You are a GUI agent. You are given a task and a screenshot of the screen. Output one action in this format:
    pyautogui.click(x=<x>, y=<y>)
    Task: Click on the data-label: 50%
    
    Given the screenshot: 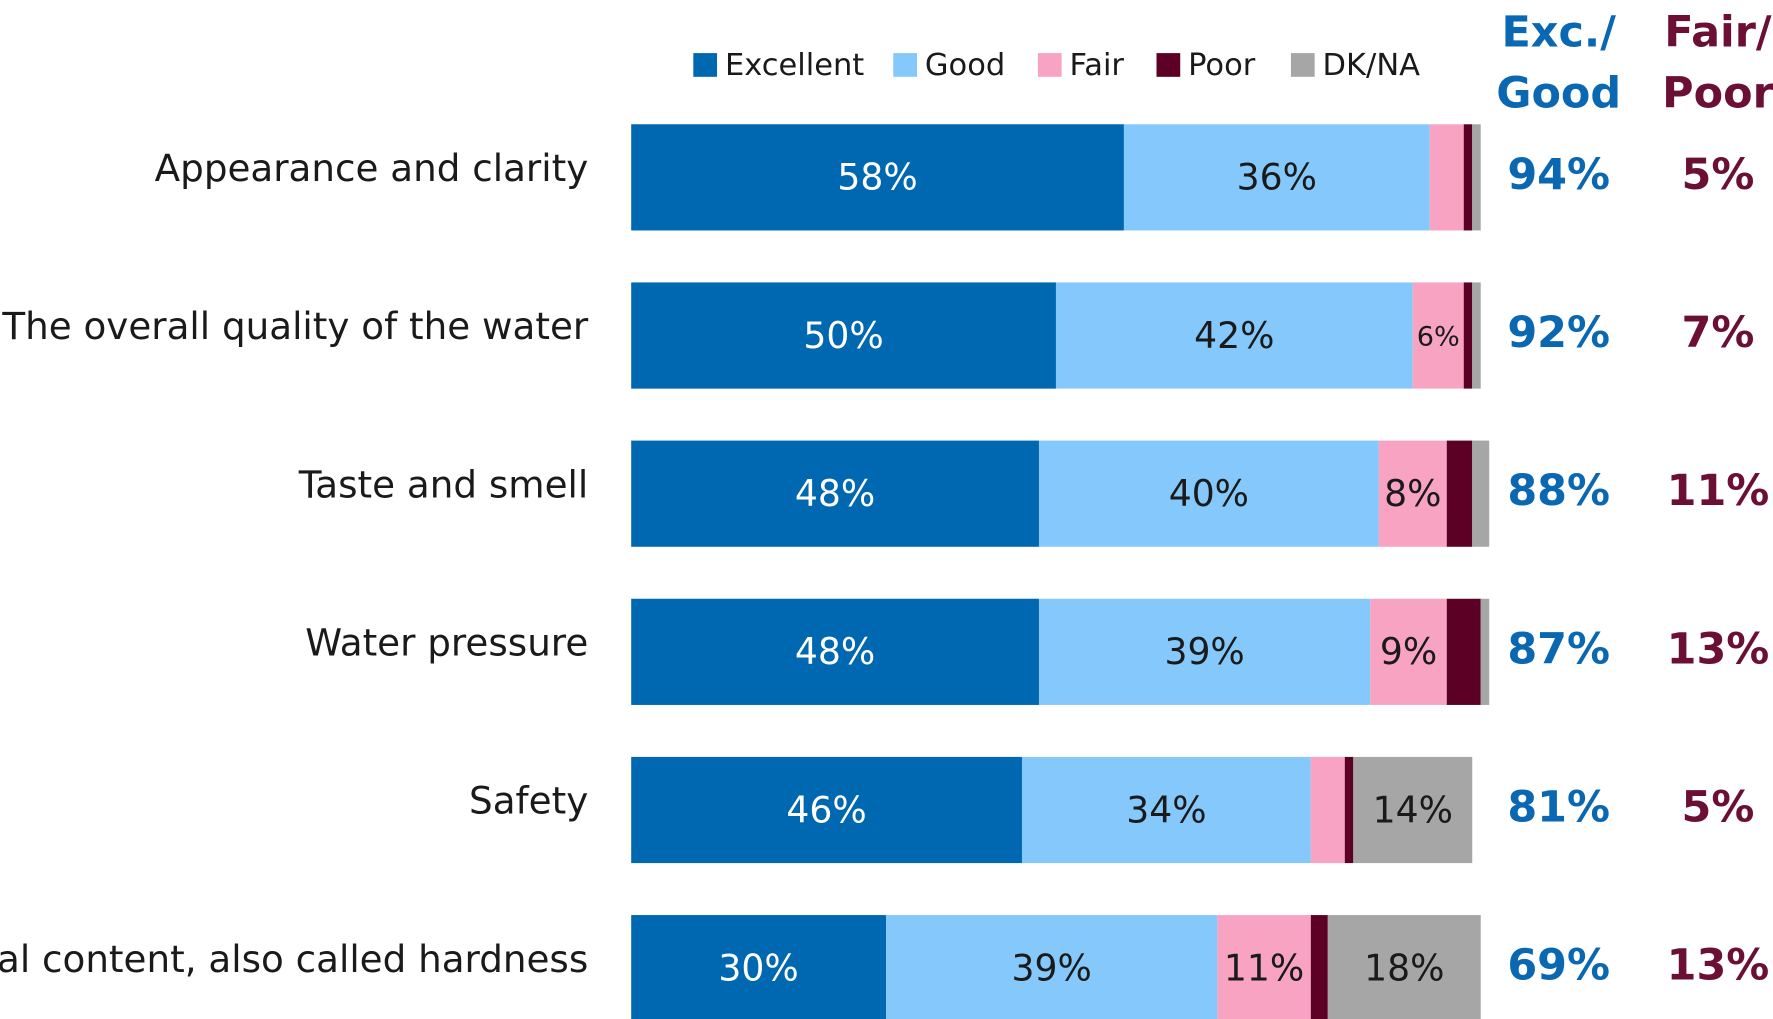 What is the action you would take?
    pyautogui.click(x=843, y=335)
    